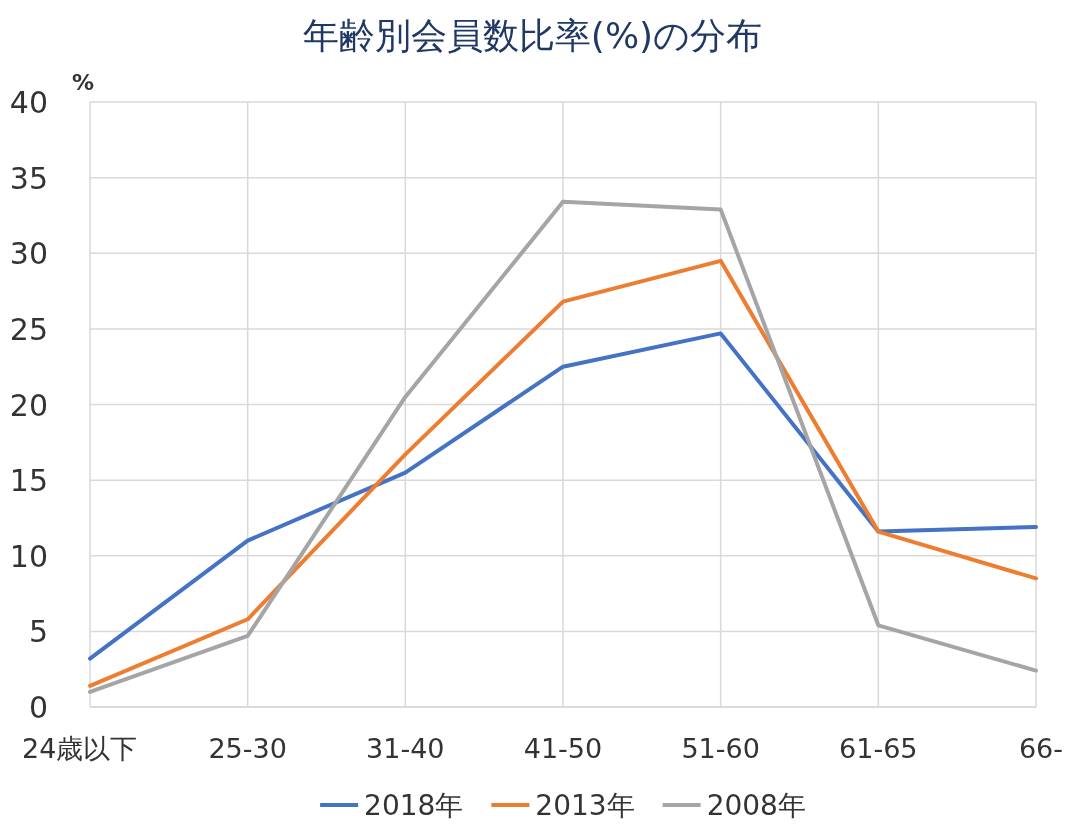 This screenshot has height=832, width=1065. What do you see at coordinates (28, 329) in the screenshot?
I see `y-tick-label: 25` at bounding box center [28, 329].